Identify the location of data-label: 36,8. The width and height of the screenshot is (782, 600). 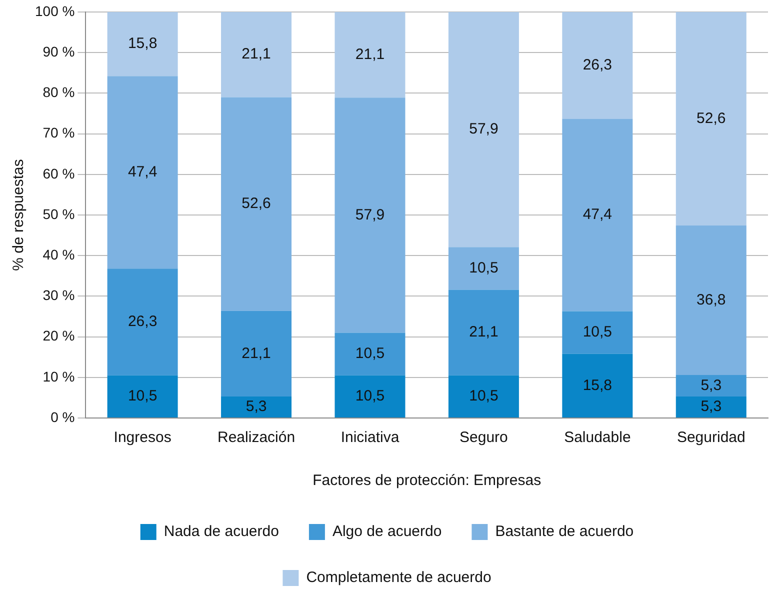
(711, 299).